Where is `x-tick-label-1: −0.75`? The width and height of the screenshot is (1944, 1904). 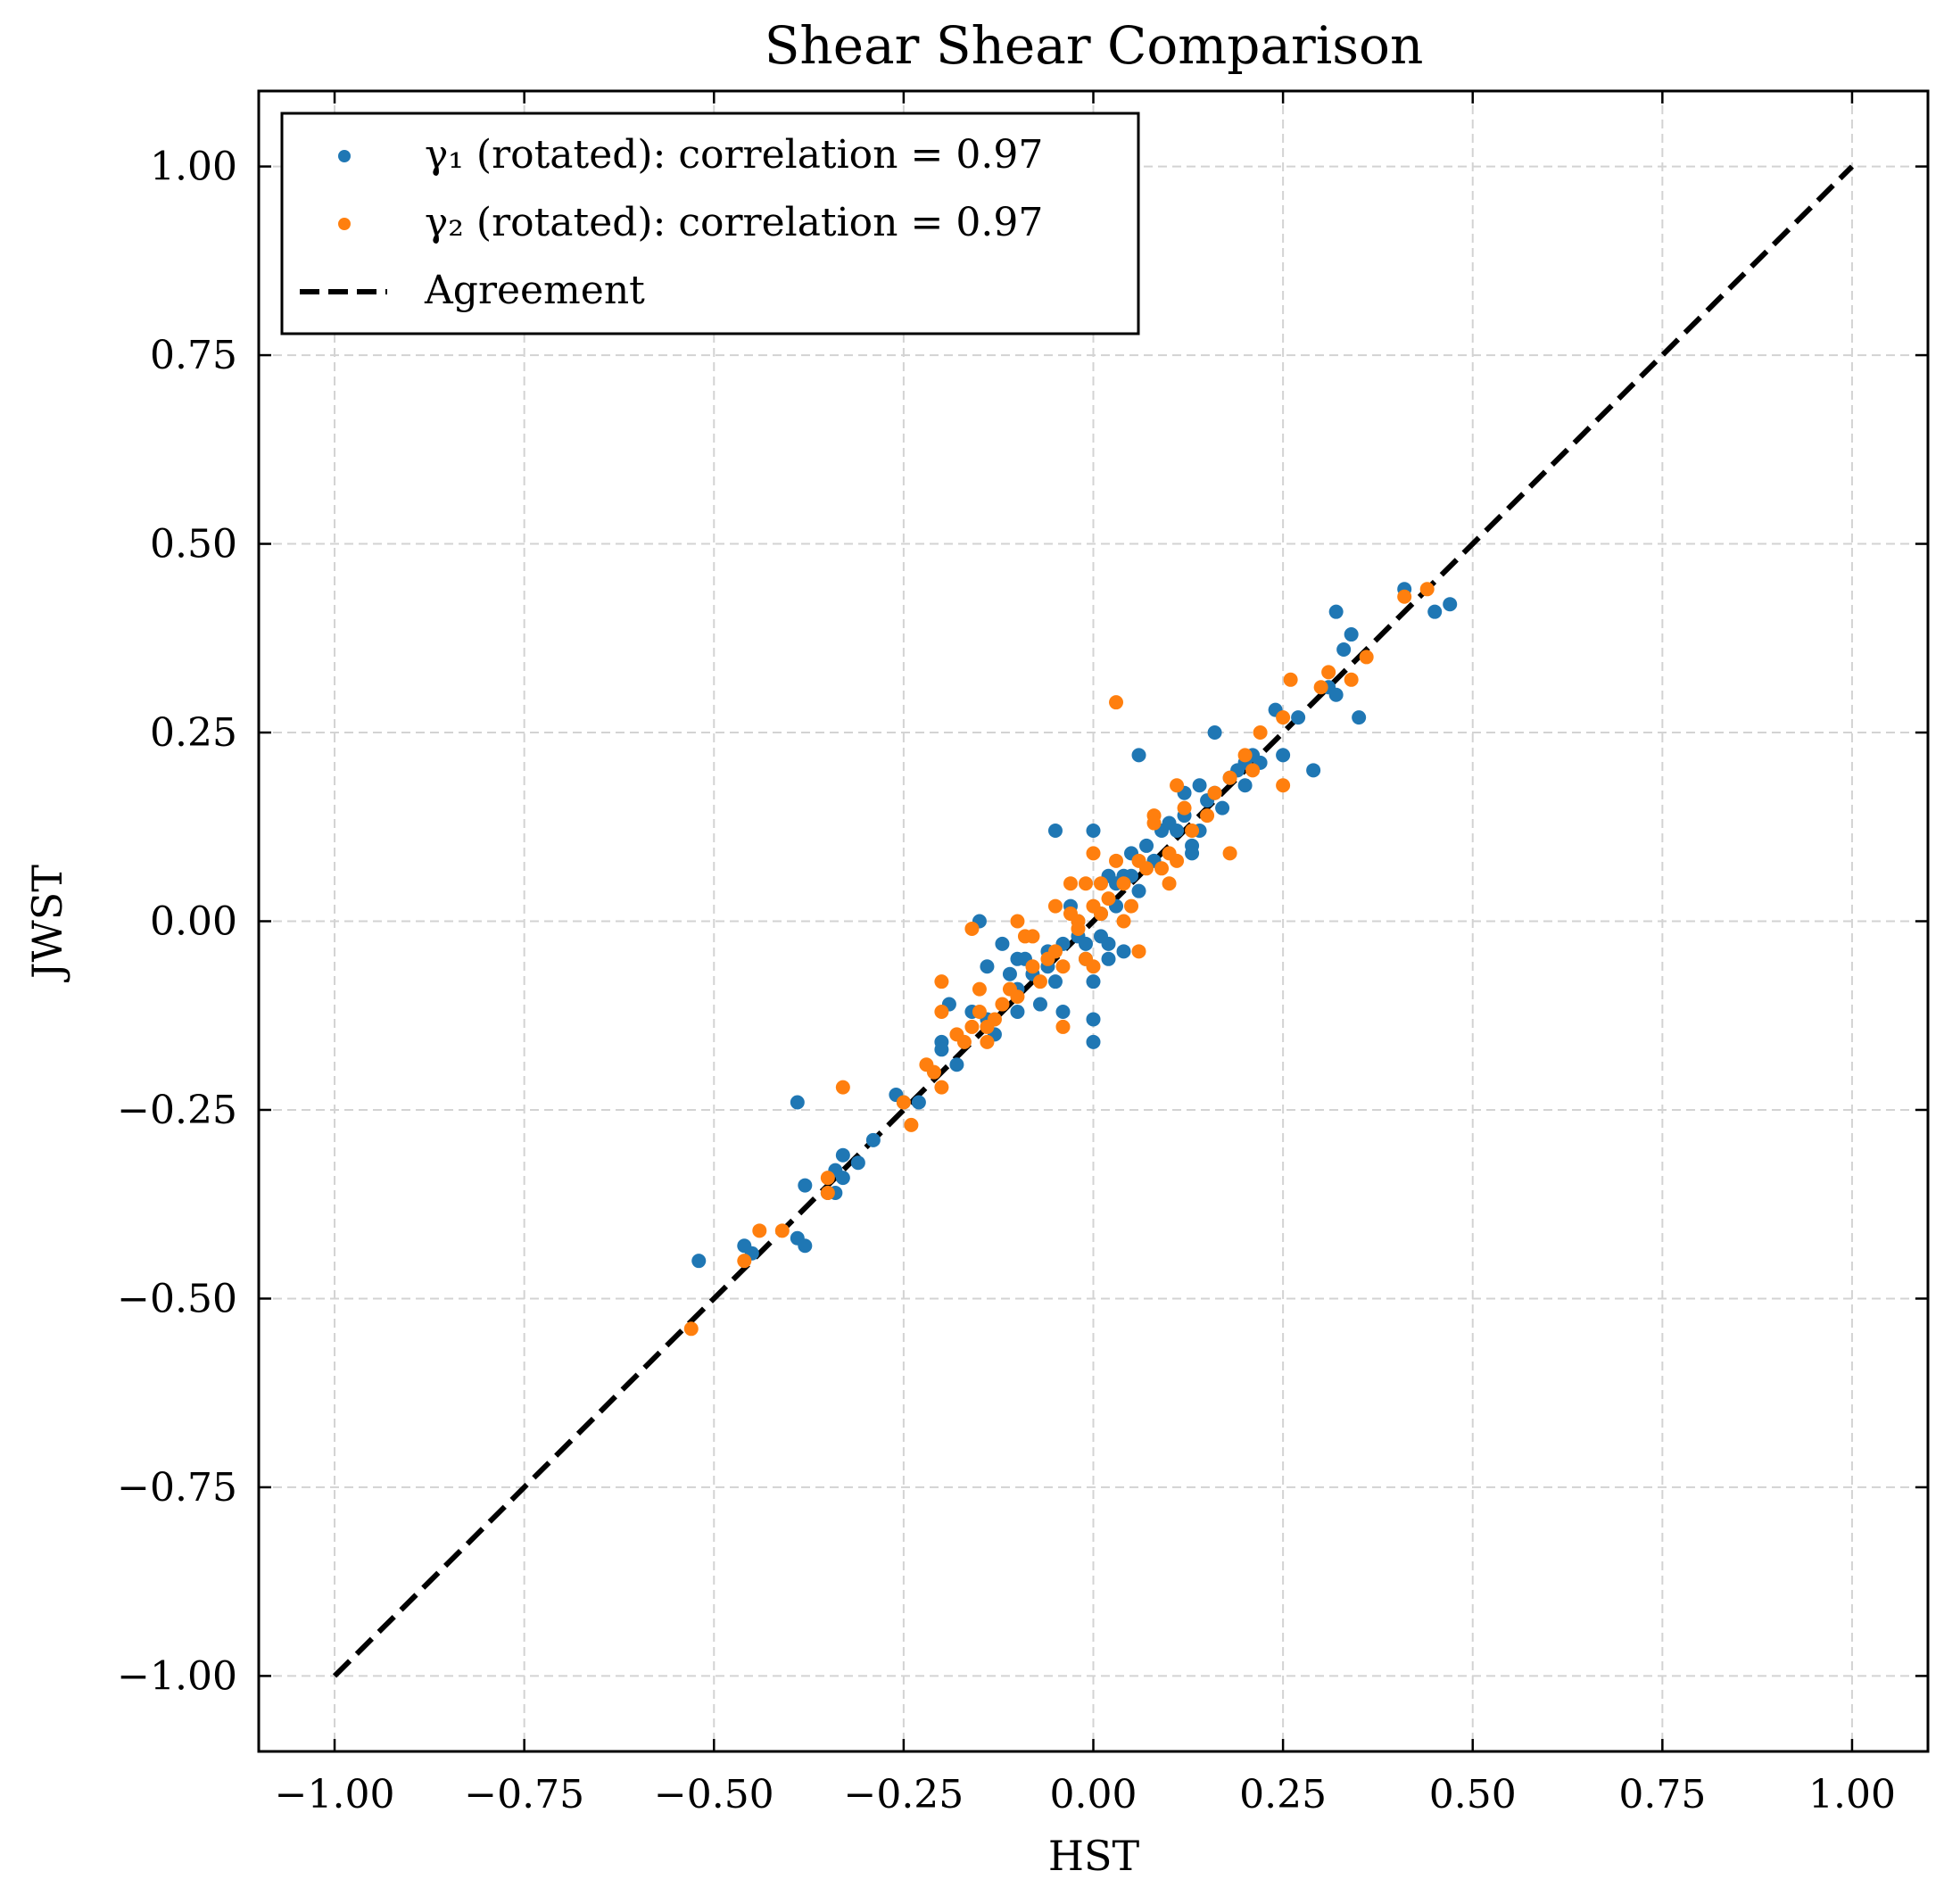
x-tick-label-1: −0.75 is located at coordinates (524, 1794).